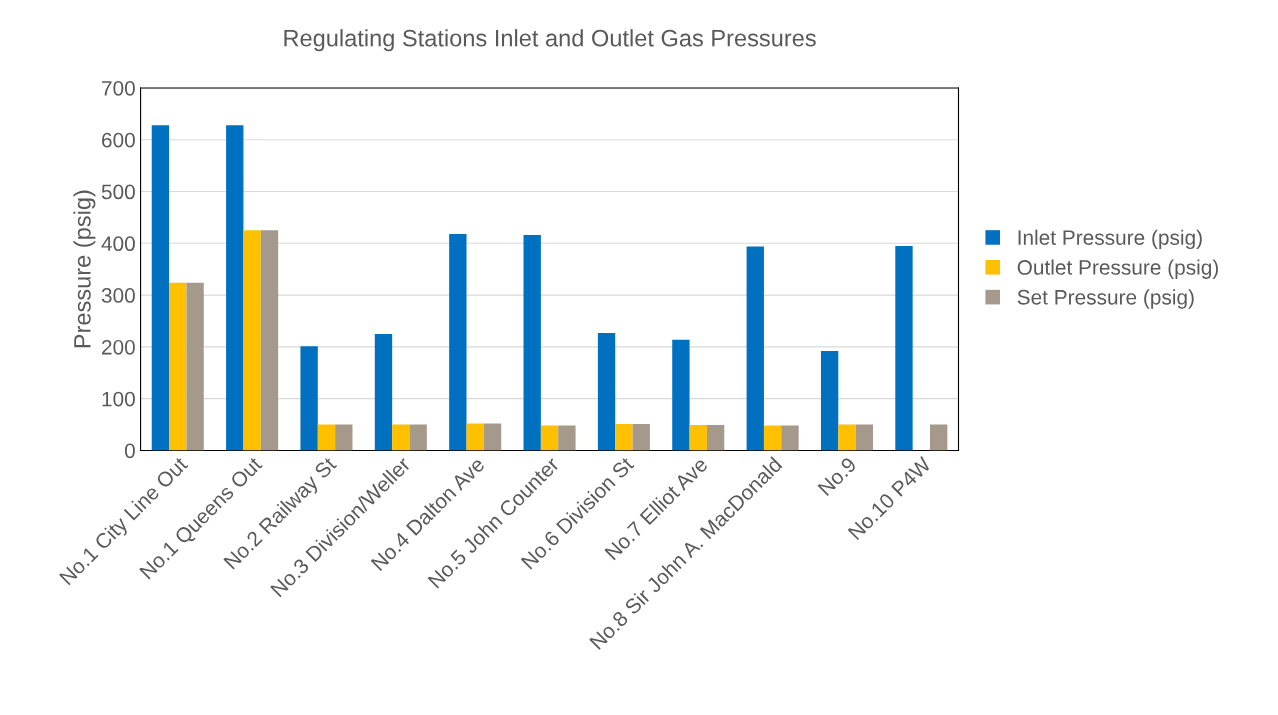  What do you see at coordinates (118, 140) in the screenshot?
I see `y-tick-label: 600` at bounding box center [118, 140].